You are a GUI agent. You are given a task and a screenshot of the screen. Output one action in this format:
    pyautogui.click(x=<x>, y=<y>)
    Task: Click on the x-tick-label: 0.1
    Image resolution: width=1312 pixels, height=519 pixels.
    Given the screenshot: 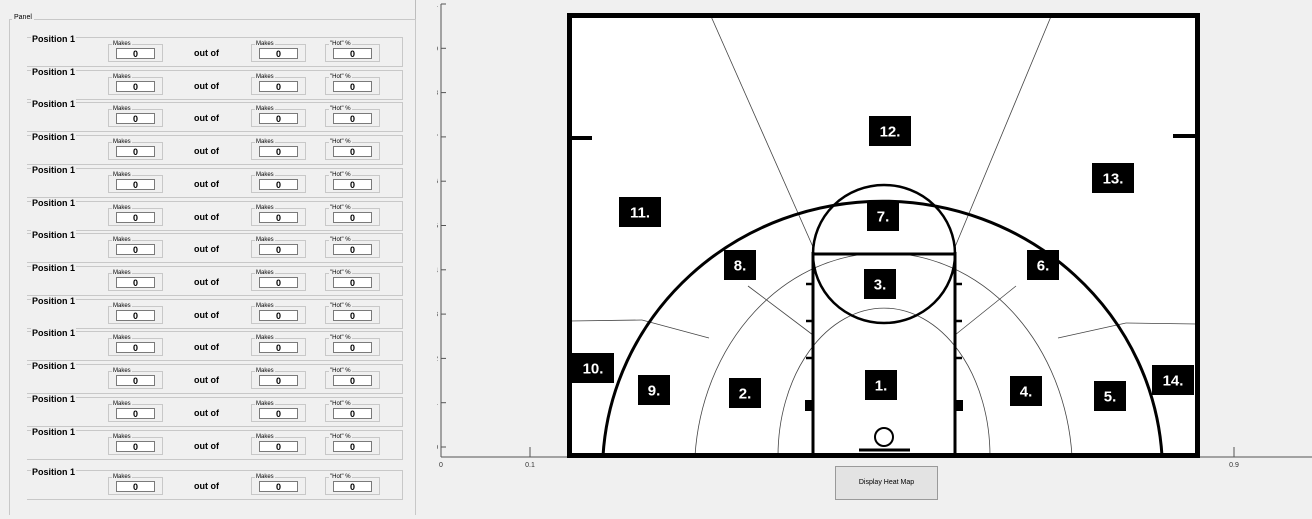 What is the action you would take?
    pyautogui.click(x=530, y=465)
    